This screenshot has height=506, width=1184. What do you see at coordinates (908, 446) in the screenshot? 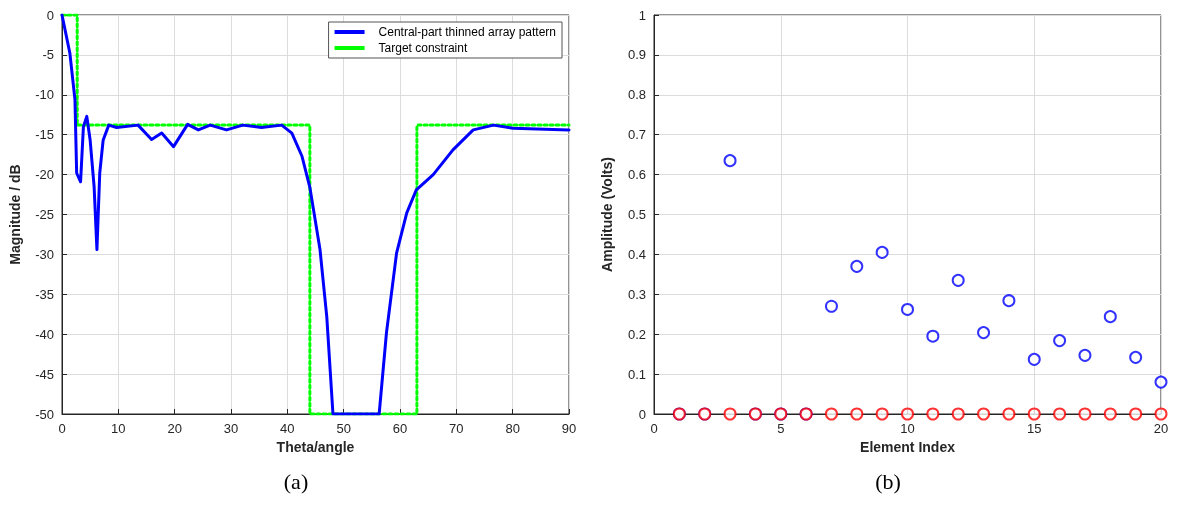
I see `x-axis-title: Element Index` at bounding box center [908, 446].